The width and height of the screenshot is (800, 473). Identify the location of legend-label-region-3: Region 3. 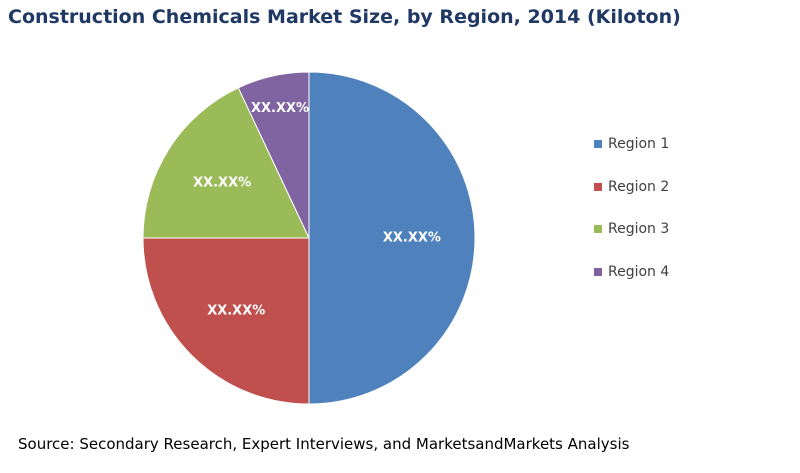
(639, 229).